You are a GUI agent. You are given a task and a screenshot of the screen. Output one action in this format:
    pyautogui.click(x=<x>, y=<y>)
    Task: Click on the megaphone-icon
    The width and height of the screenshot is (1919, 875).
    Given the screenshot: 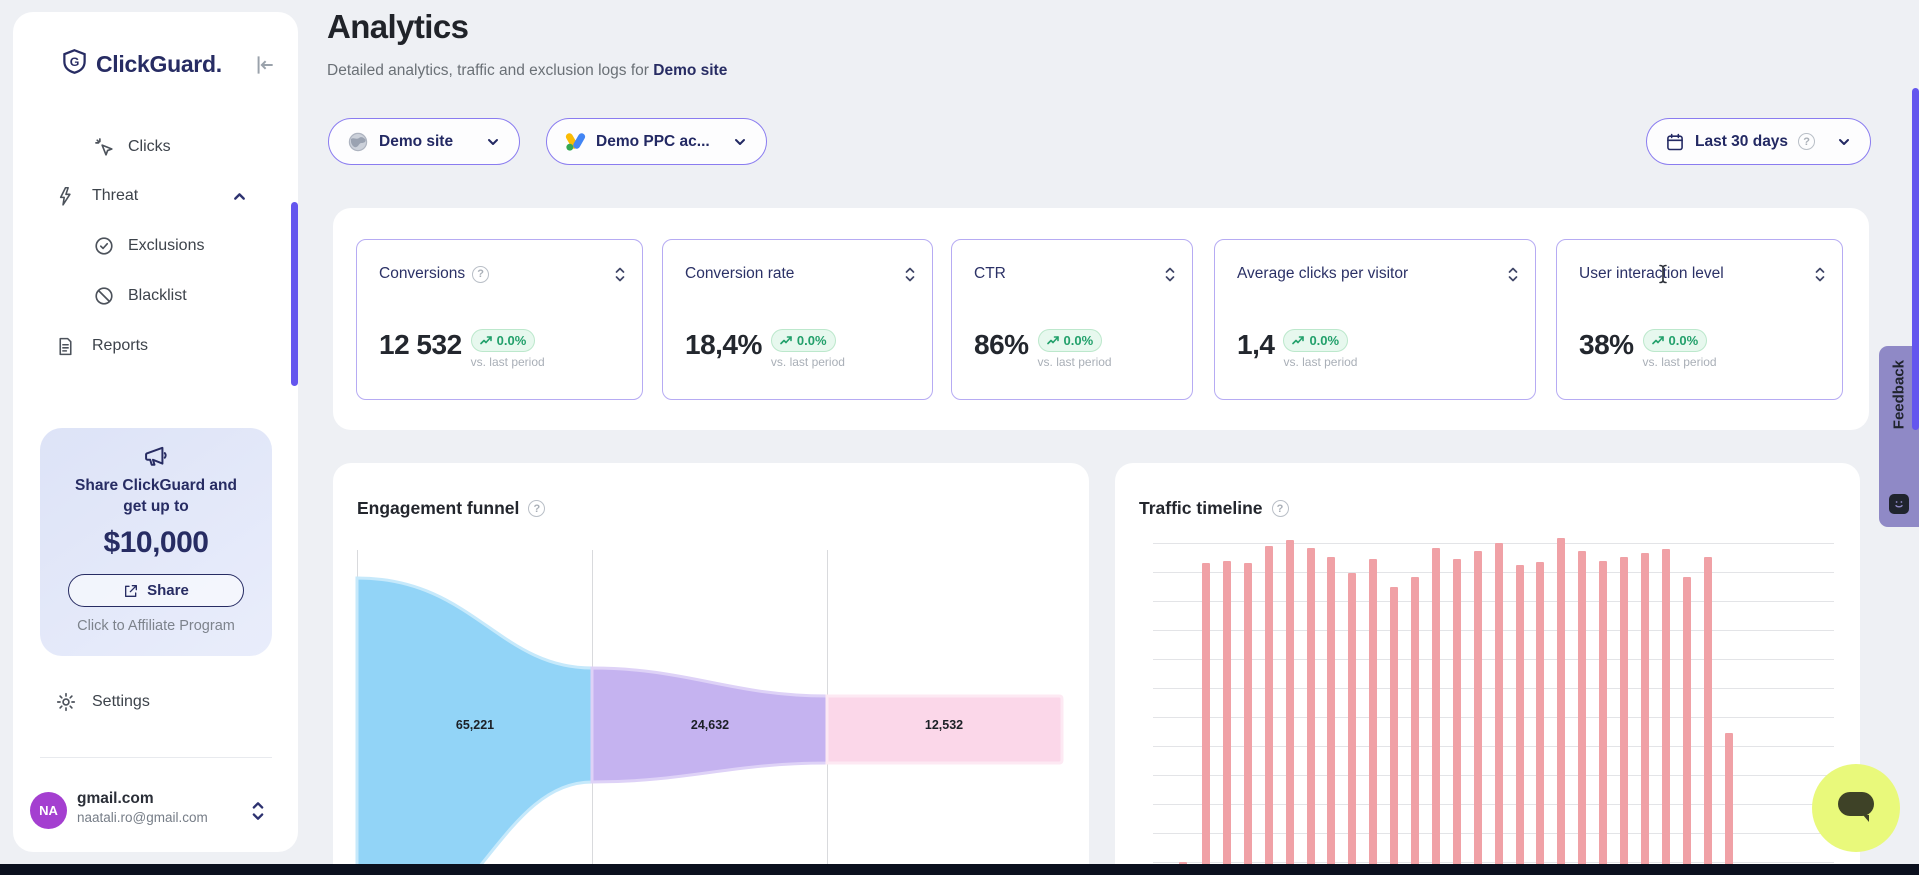 What is the action you would take?
    pyautogui.click(x=156, y=458)
    